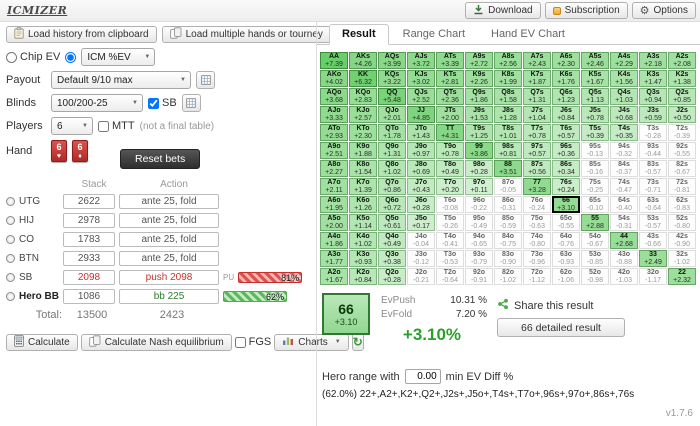 The width and height of the screenshot is (700, 426). What do you see at coordinates (479, 132) in the screenshot?
I see `grid-cell-T9s: T9s +1.25` at bounding box center [479, 132].